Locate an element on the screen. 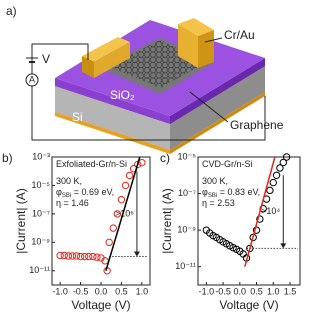 The height and width of the screenshot is (318, 320). voltage-label: V is located at coordinates (46, 59).